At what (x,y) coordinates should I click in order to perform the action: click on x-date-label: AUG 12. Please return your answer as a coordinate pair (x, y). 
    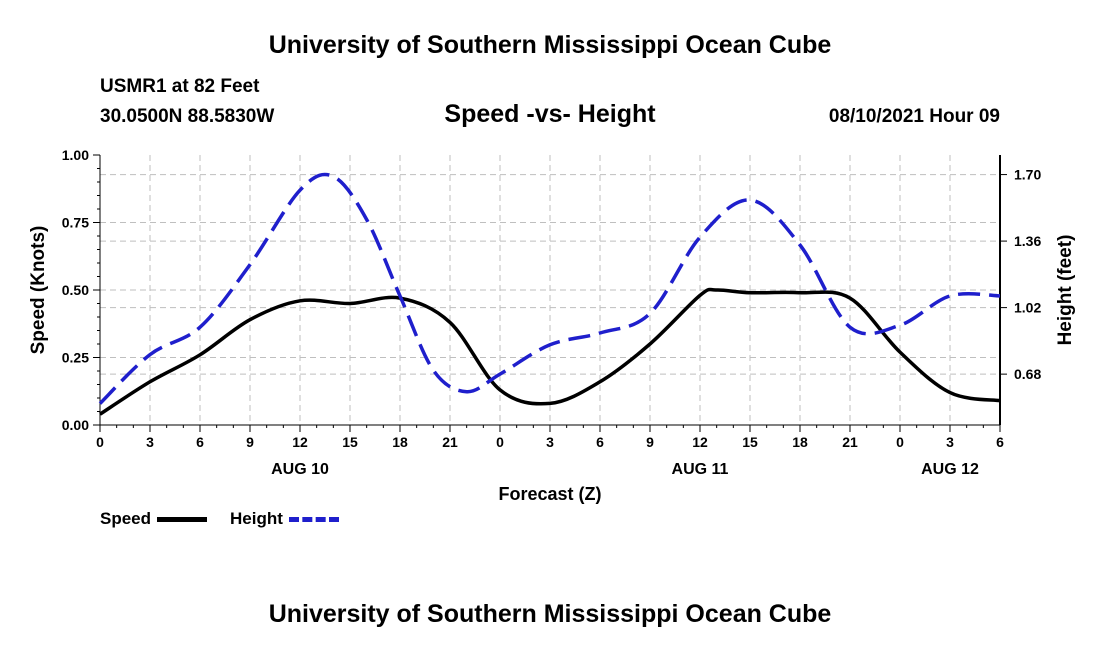
    Looking at the image, I should click on (950, 469).